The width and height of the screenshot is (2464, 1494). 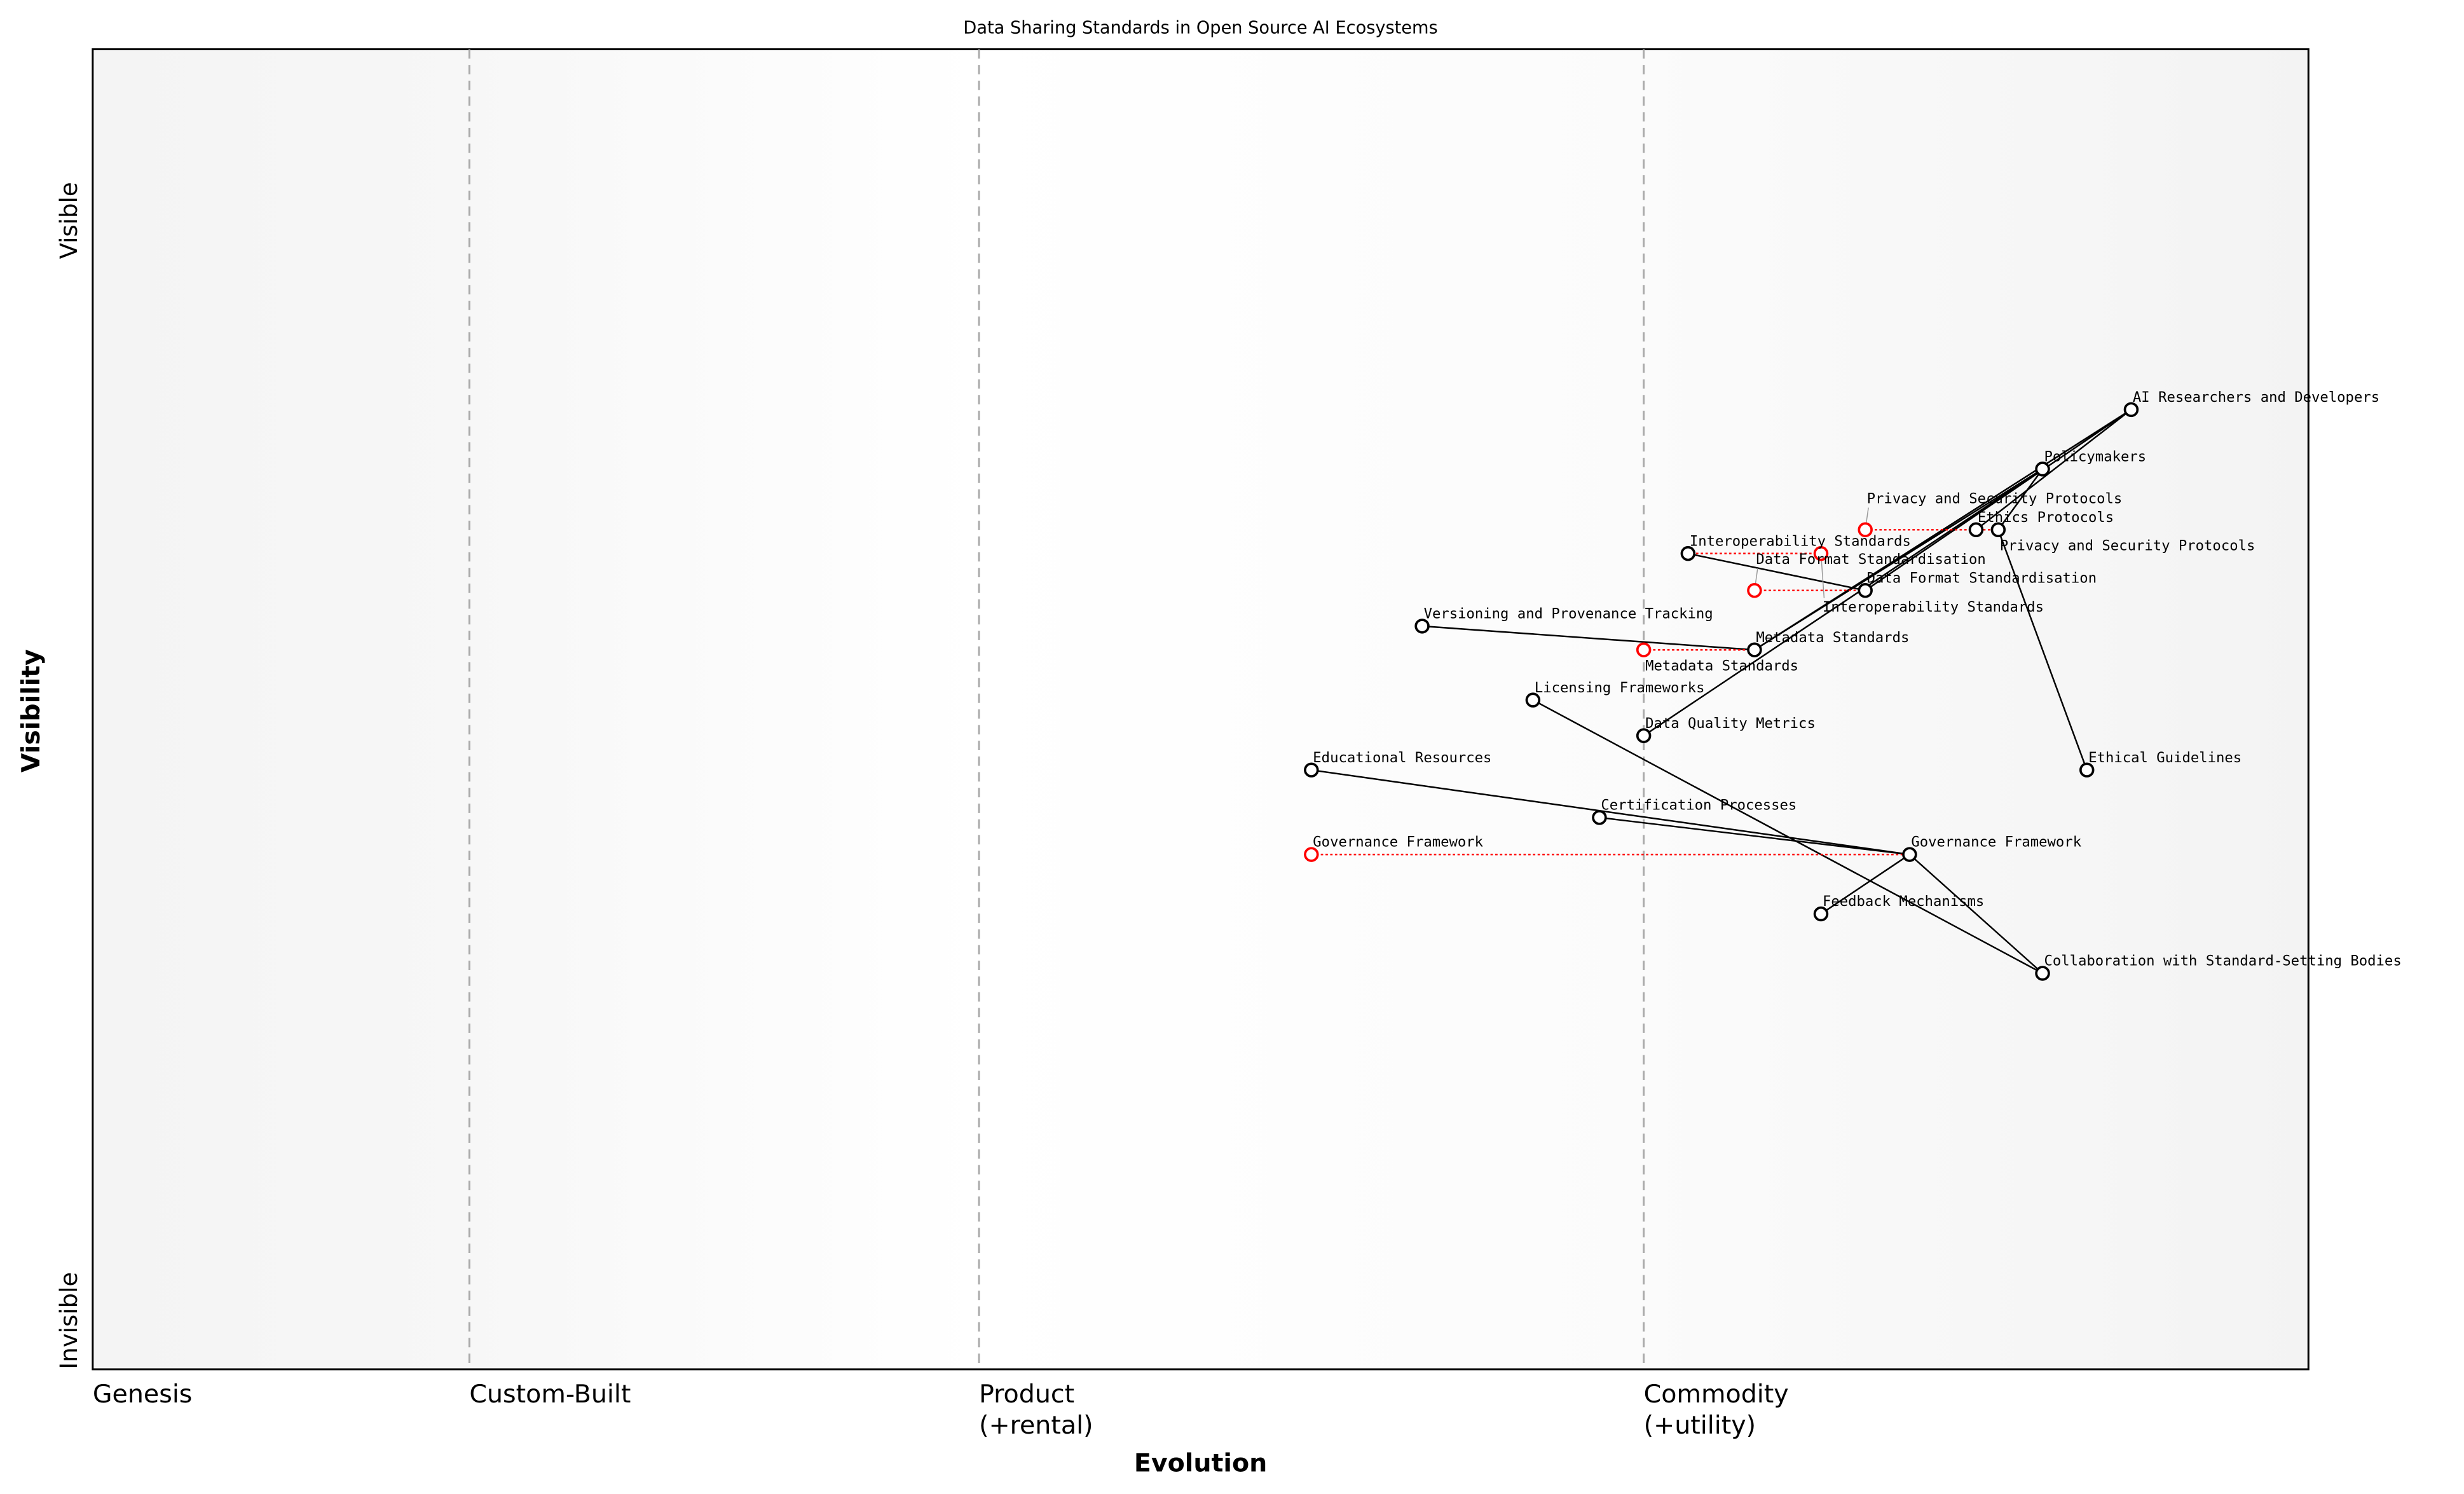 What do you see at coordinates (1995, 498) in the screenshot?
I see `evolved-label: Privacy and Security Protocols` at bounding box center [1995, 498].